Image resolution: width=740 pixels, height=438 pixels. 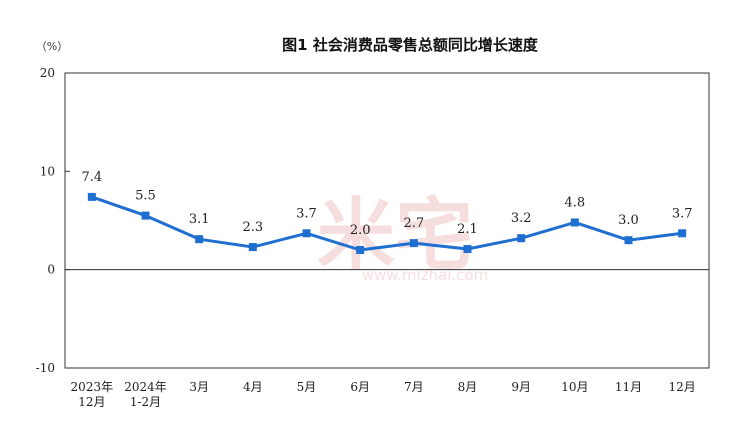 What do you see at coordinates (145, 196) in the screenshot?
I see `data-label: 5.5` at bounding box center [145, 196].